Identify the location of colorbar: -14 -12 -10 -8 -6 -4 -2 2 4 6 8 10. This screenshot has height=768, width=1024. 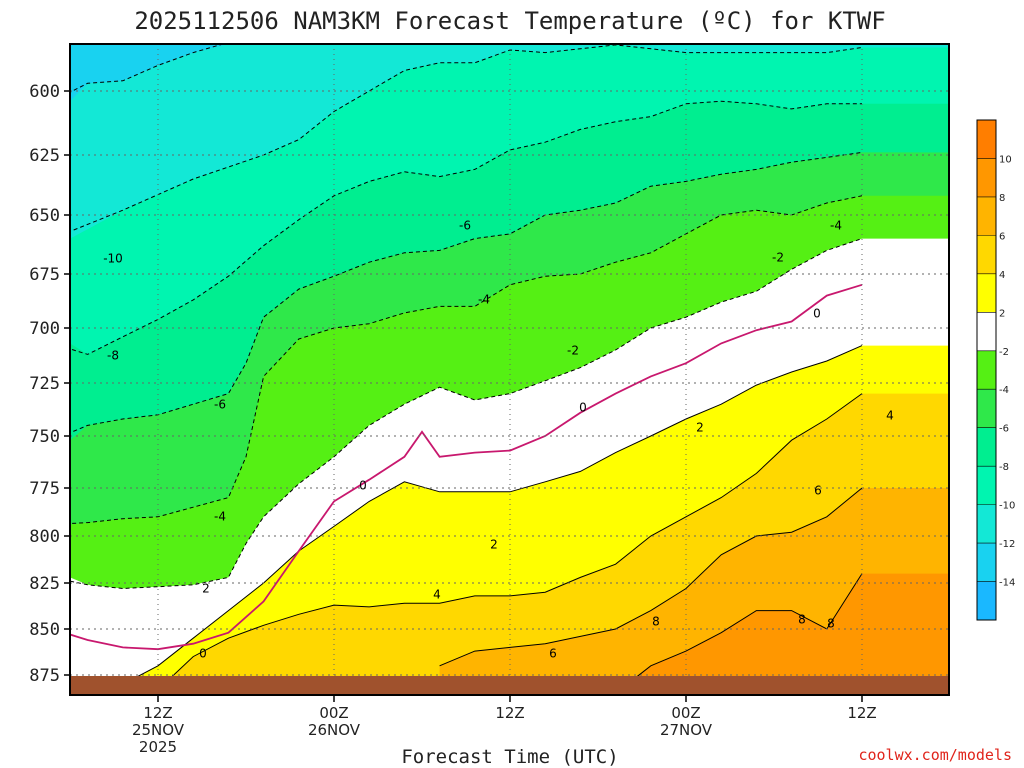
(995, 370).